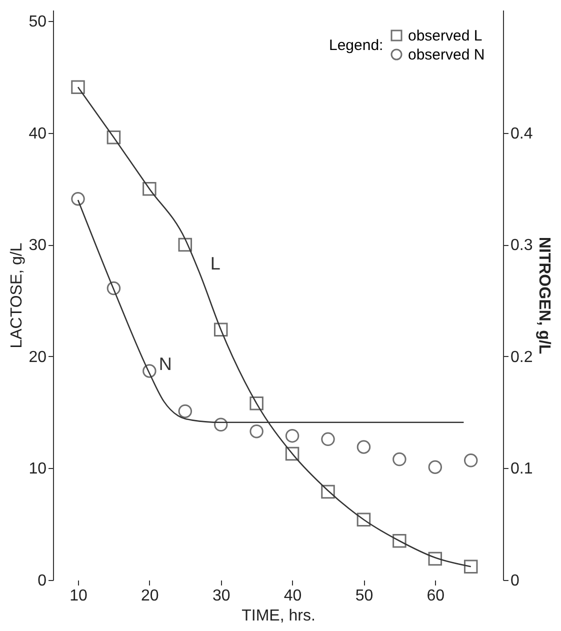 This screenshot has width=561, height=631. Describe the element at coordinates (37, 357) in the screenshot. I see `y-tick-label: 20` at that location.